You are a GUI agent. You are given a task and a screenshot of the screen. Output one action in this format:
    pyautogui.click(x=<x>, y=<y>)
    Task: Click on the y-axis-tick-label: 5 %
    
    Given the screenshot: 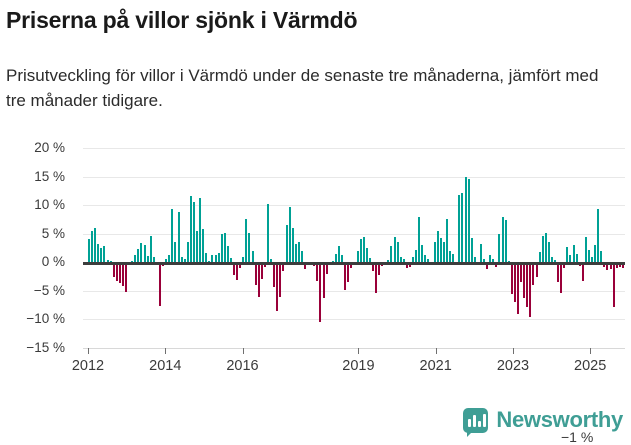 What is the action you would take?
    pyautogui.click(x=53, y=233)
    